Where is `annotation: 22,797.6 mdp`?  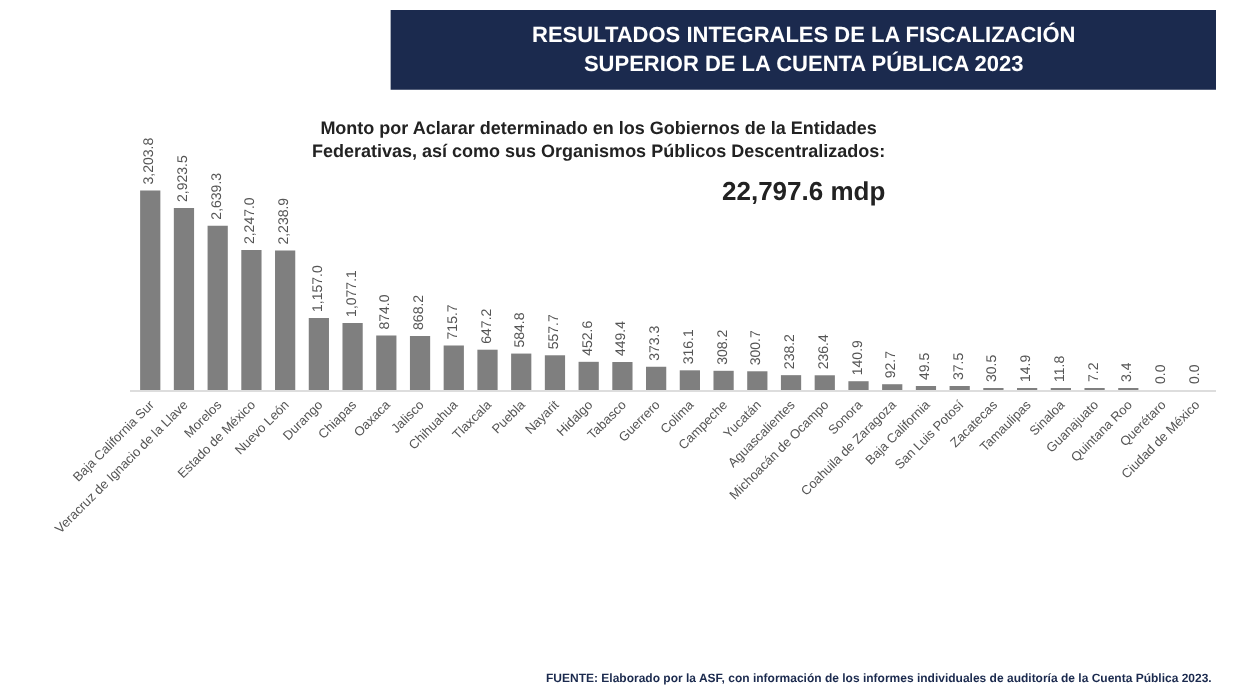
annotation: 22,797.6 mdp is located at coordinates (804, 191).